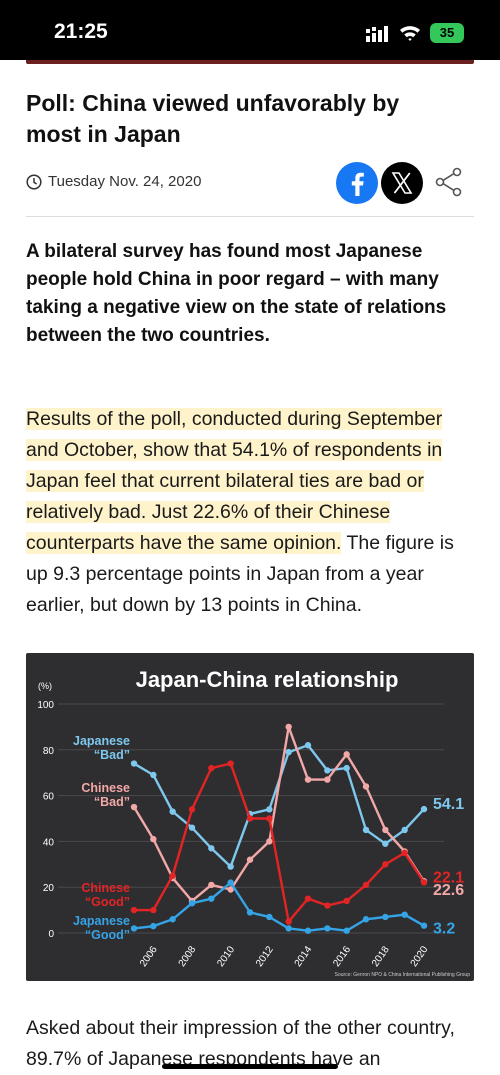 The width and height of the screenshot is (500, 1075). Describe the element at coordinates (448, 804) in the screenshot. I see `end-value-label: 54.1` at that location.